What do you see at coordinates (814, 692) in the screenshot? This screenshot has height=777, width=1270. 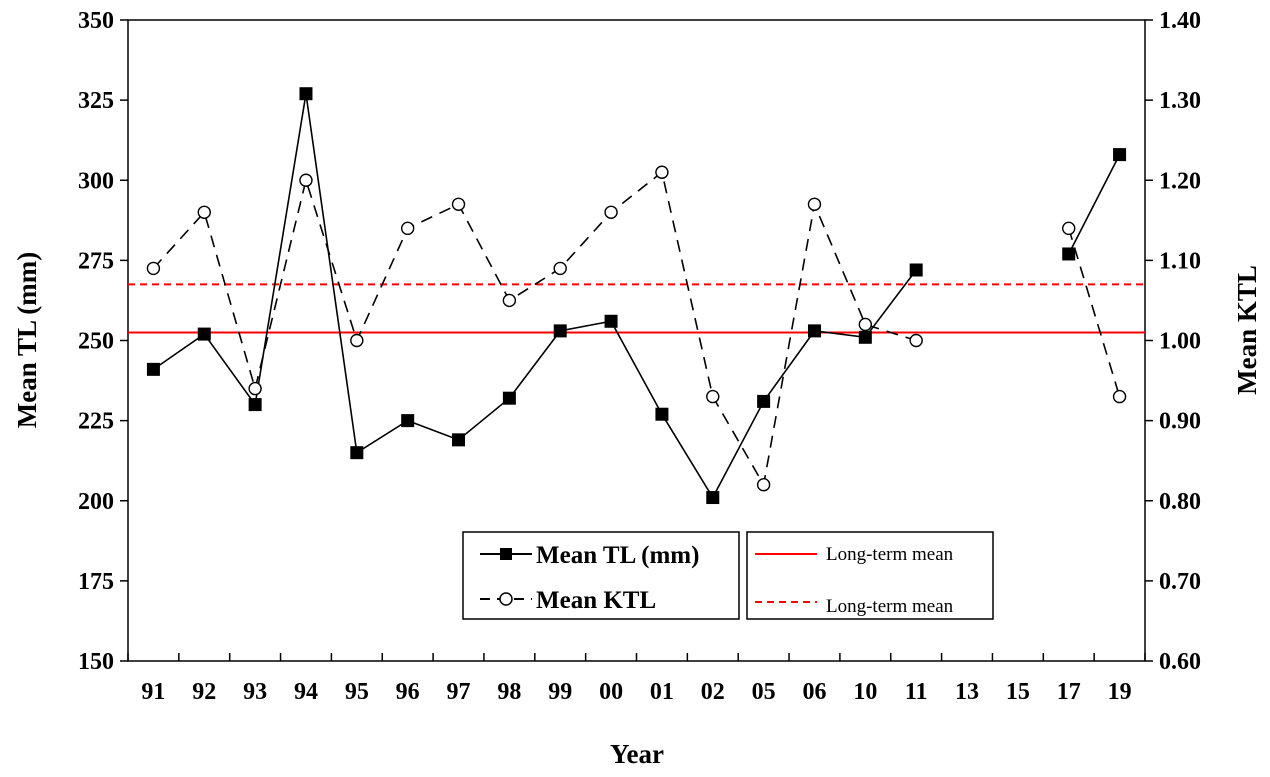 I see `x-tick-label: 06` at bounding box center [814, 692].